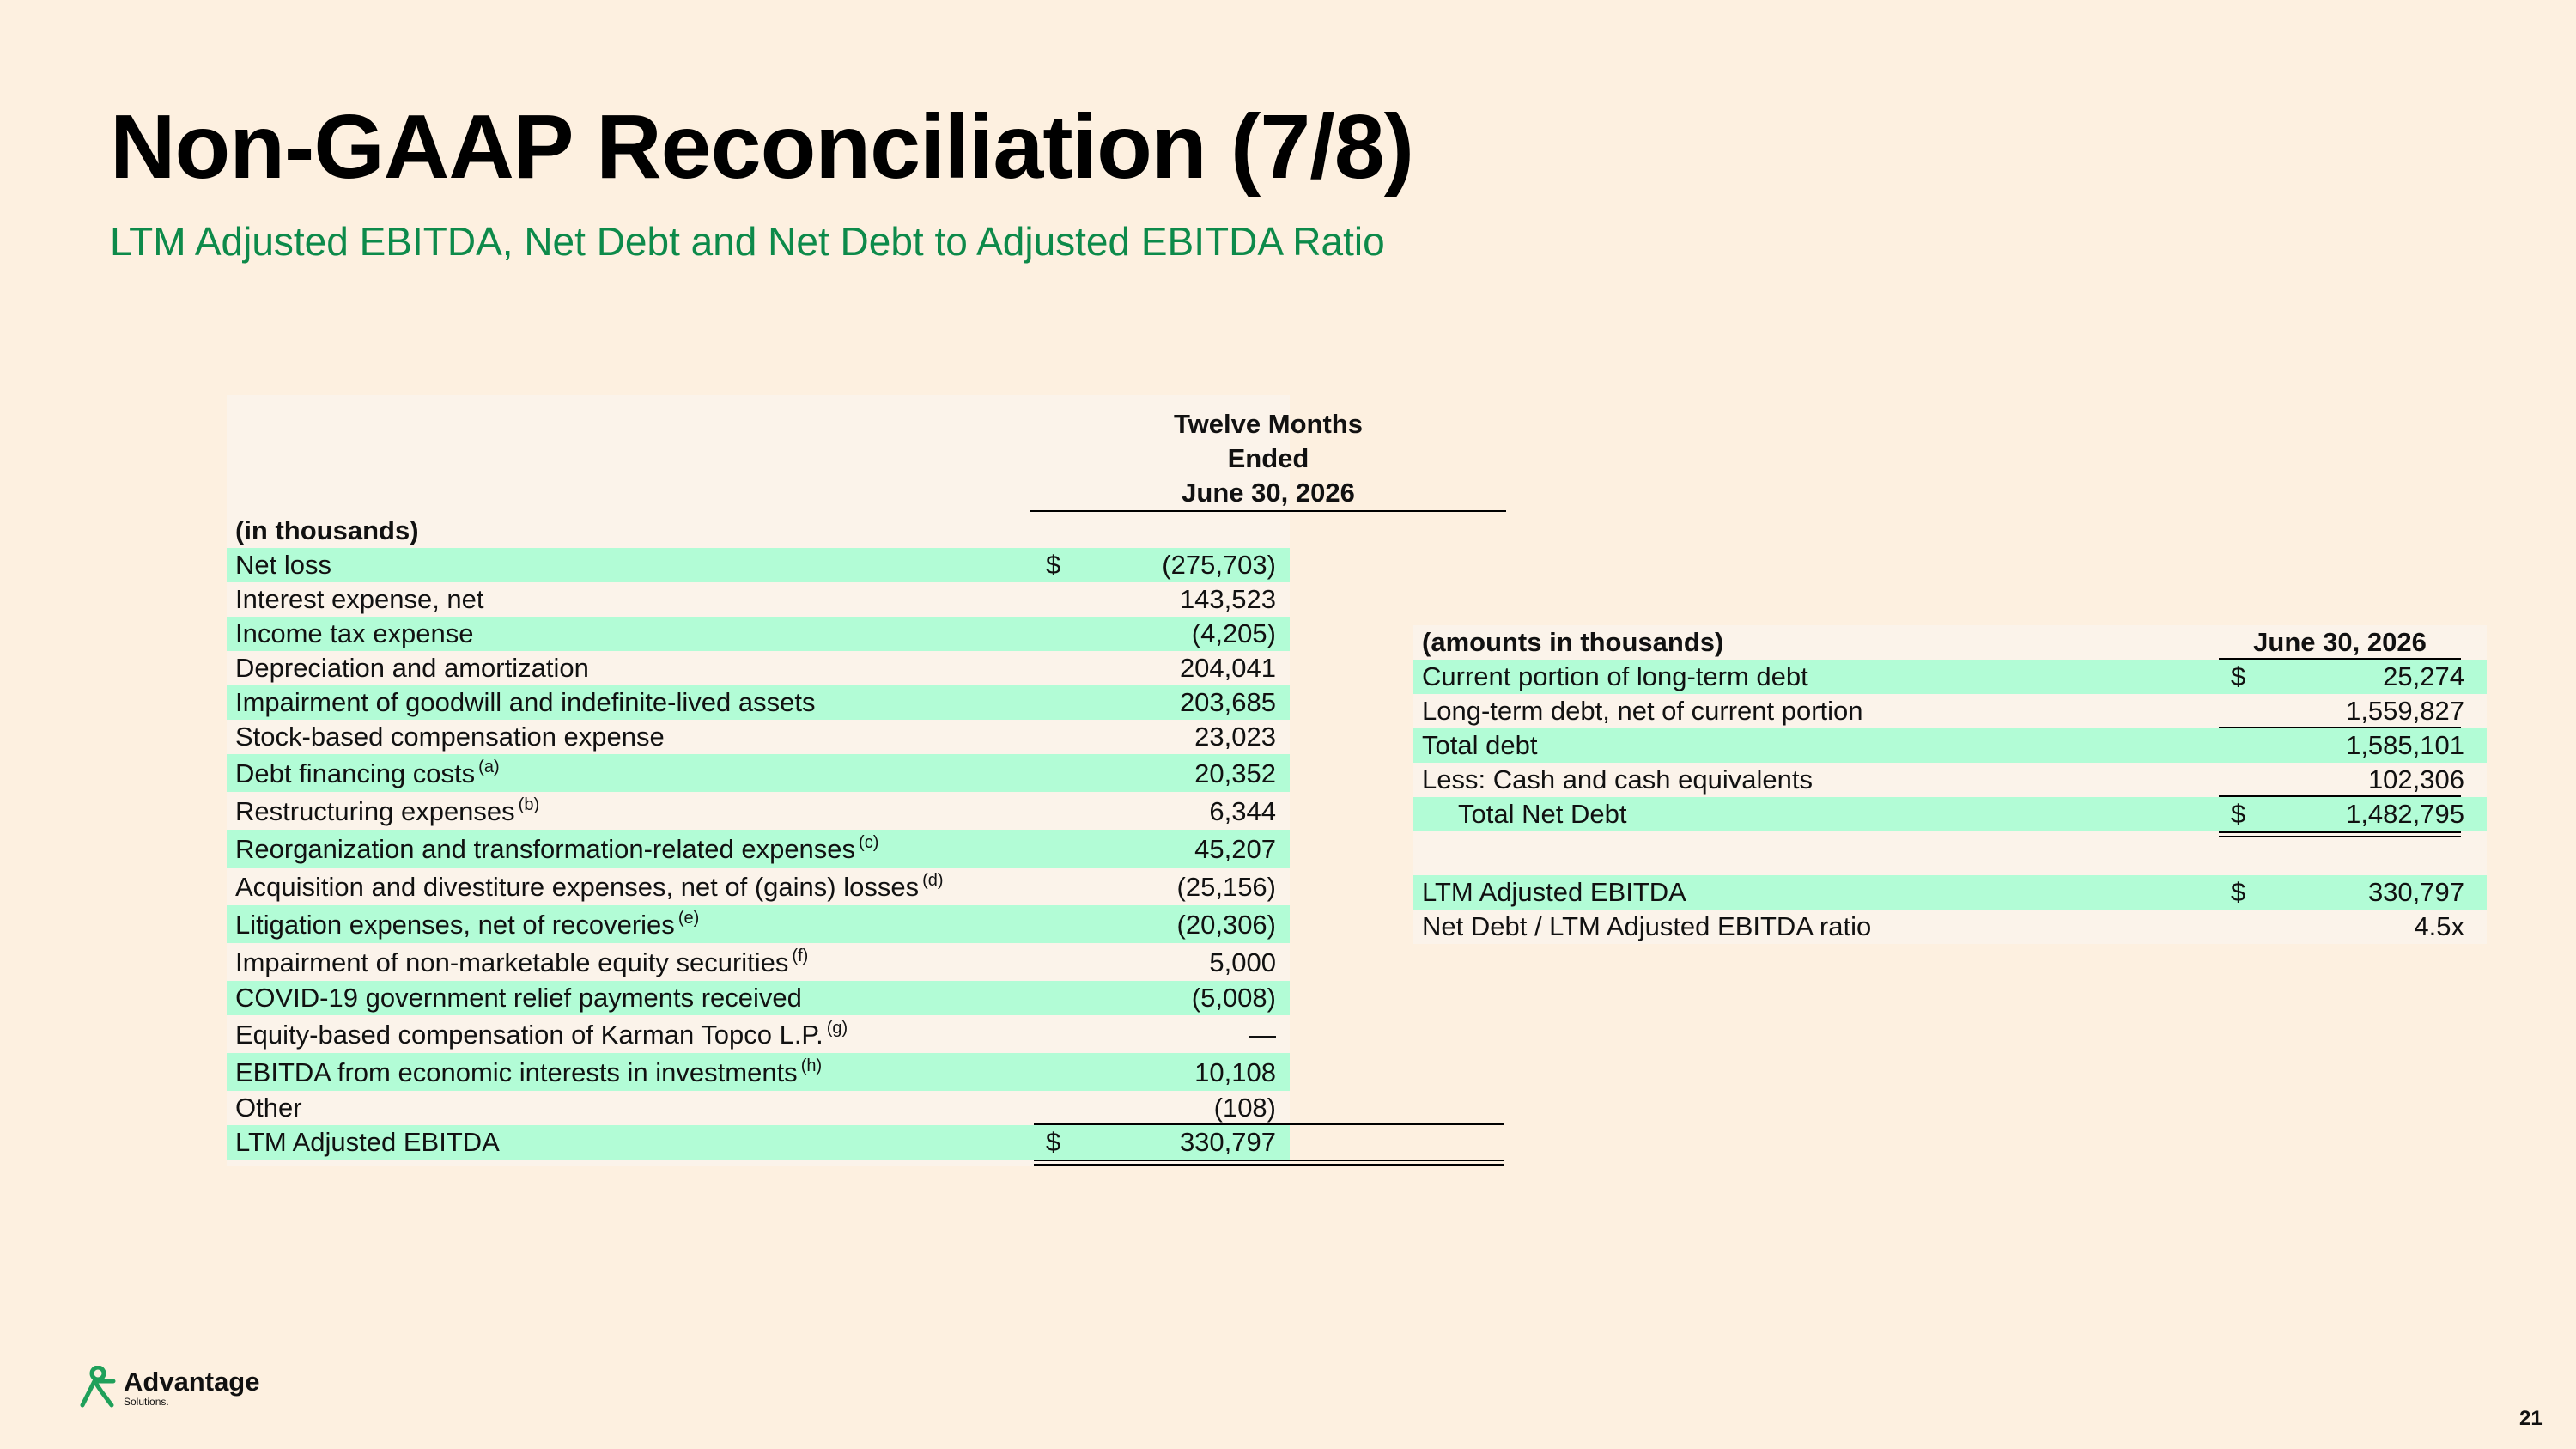 The image size is (2576, 1449). I want to click on row-label-text: Other, so click(269, 1108).